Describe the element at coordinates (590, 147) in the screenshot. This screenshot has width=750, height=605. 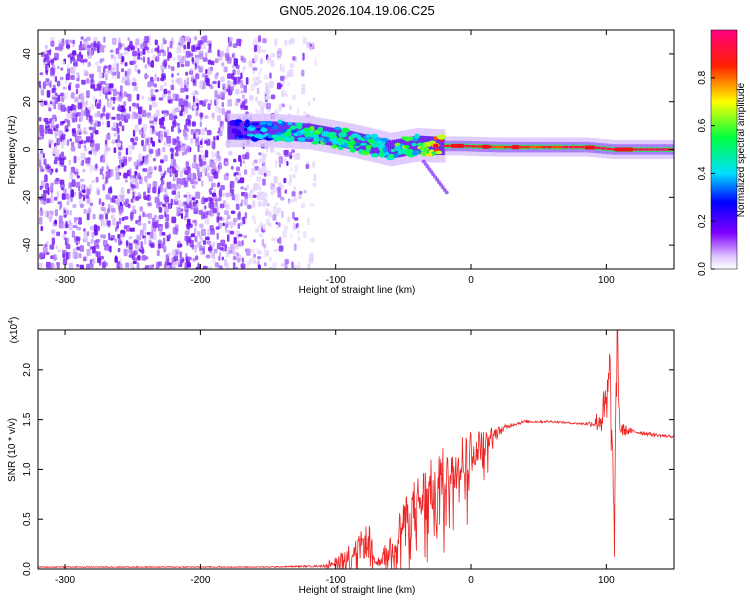
I see `trace-peak` at that location.